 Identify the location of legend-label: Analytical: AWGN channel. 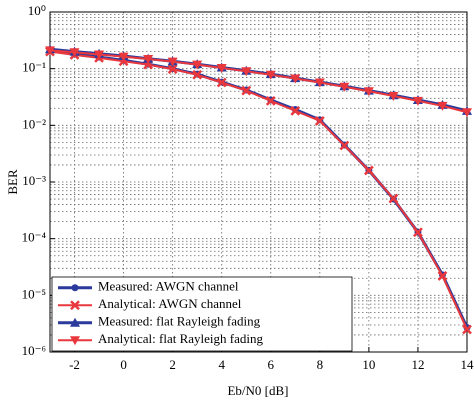
(170, 303).